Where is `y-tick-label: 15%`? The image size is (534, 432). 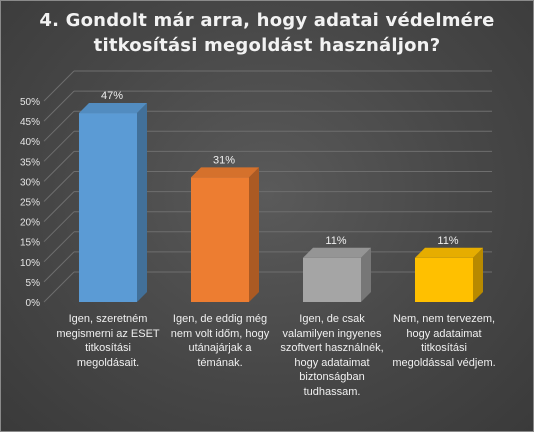
y-tick-label: 15% is located at coordinates (30, 243).